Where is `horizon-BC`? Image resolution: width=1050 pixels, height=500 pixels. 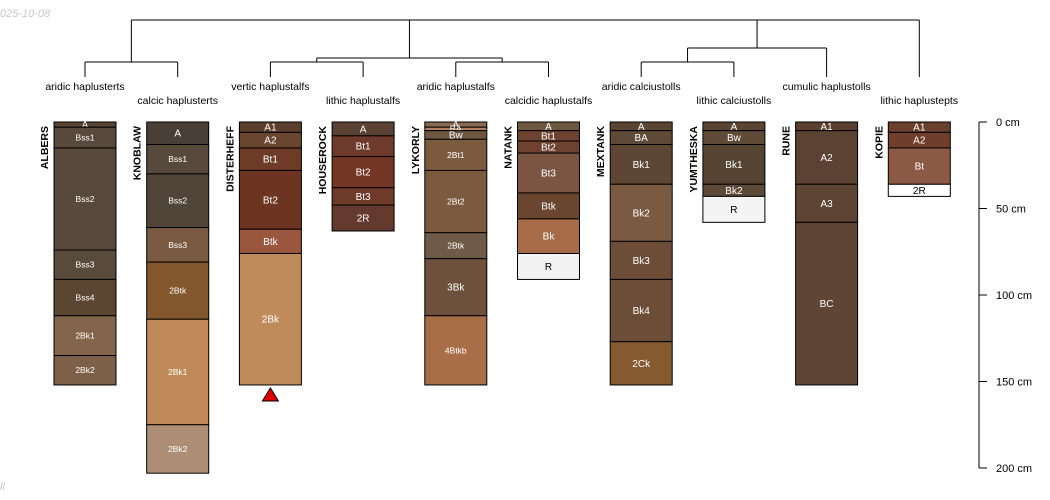 horizon-BC is located at coordinates (827, 303).